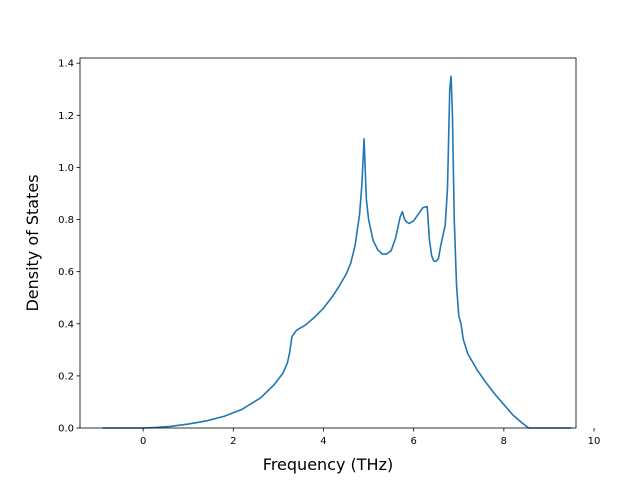 Image resolution: width=640 pixels, height=480 pixels. I want to click on y-tick-label: 1.4, so click(66, 64).